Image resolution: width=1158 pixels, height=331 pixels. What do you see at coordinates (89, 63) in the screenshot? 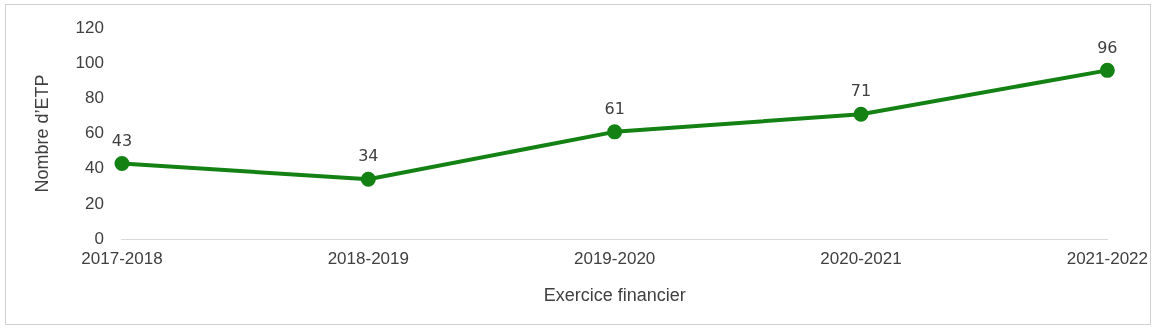
I see `y-tick-label: 100` at bounding box center [89, 63].